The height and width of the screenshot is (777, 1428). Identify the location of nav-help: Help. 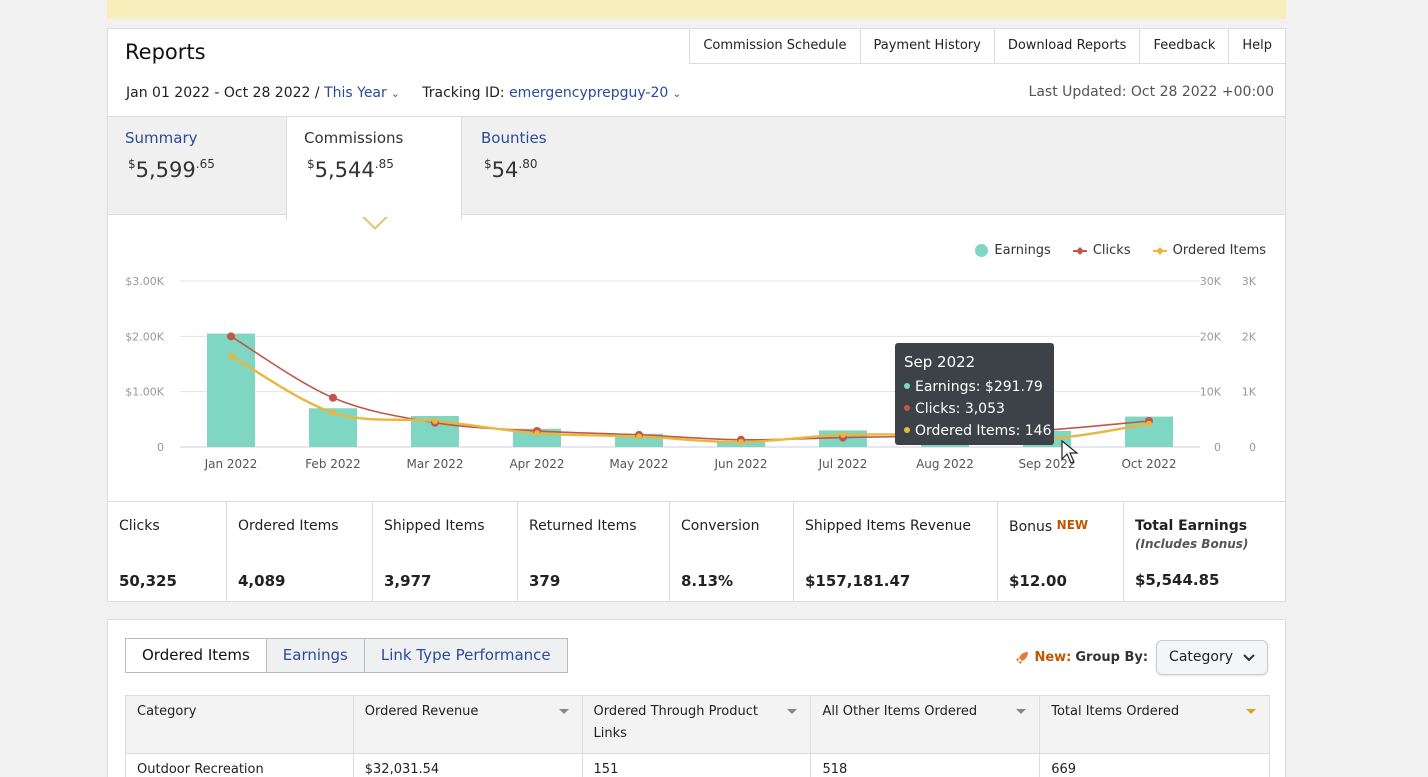
(1257, 46).